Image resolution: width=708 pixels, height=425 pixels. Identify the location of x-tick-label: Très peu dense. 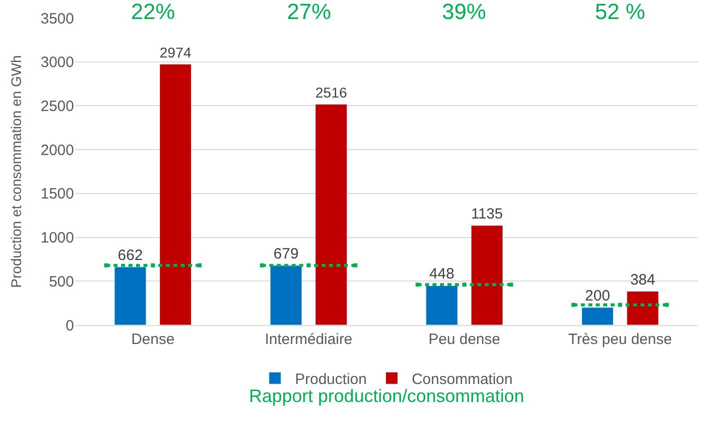
(620, 339).